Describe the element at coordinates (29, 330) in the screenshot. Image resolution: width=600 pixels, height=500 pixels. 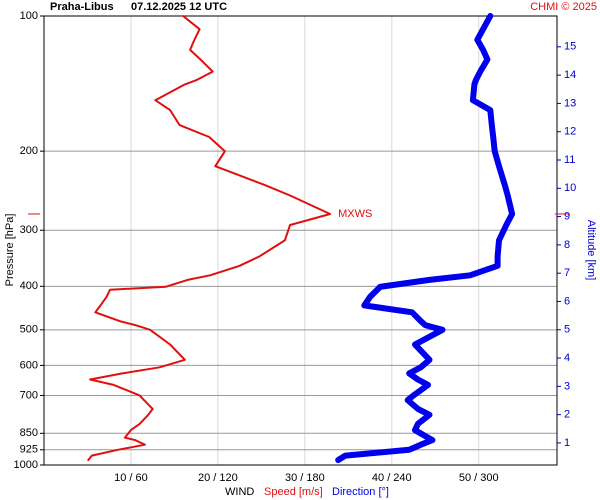
I see `y-tick-label: 500` at that location.